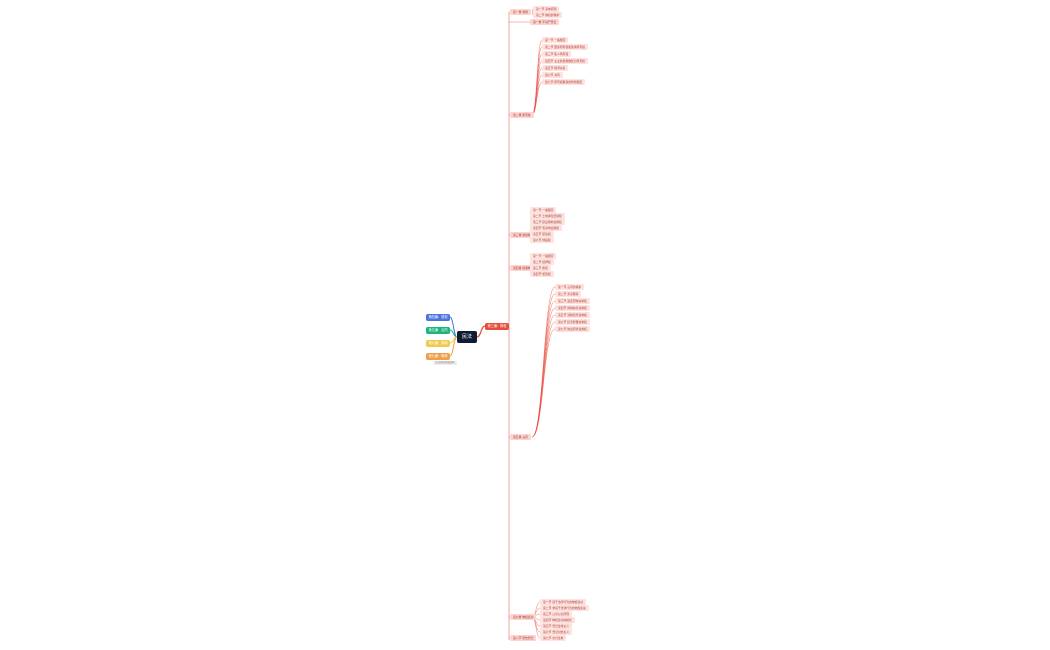 The width and height of the screenshot is (1050, 650). I want to click on section-node: 第五节 消除危险请求权, so click(572, 315).